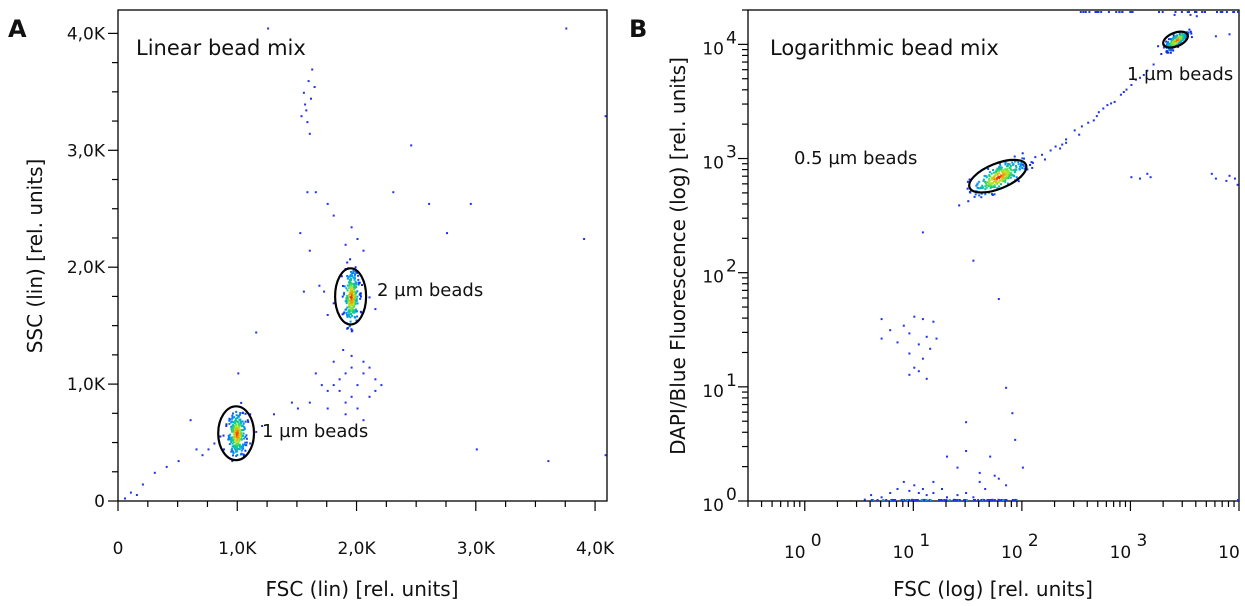  Describe the element at coordinates (118, 549) in the screenshot. I see `x-tick-label: 0` at that location.